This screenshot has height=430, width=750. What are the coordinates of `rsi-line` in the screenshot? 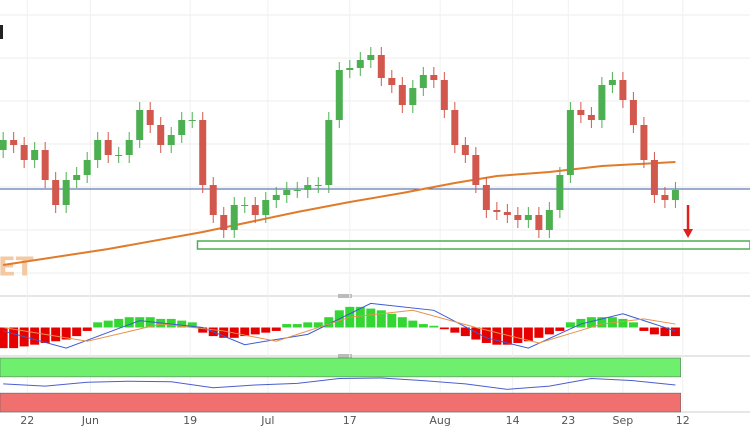 It's located at (339, 383).